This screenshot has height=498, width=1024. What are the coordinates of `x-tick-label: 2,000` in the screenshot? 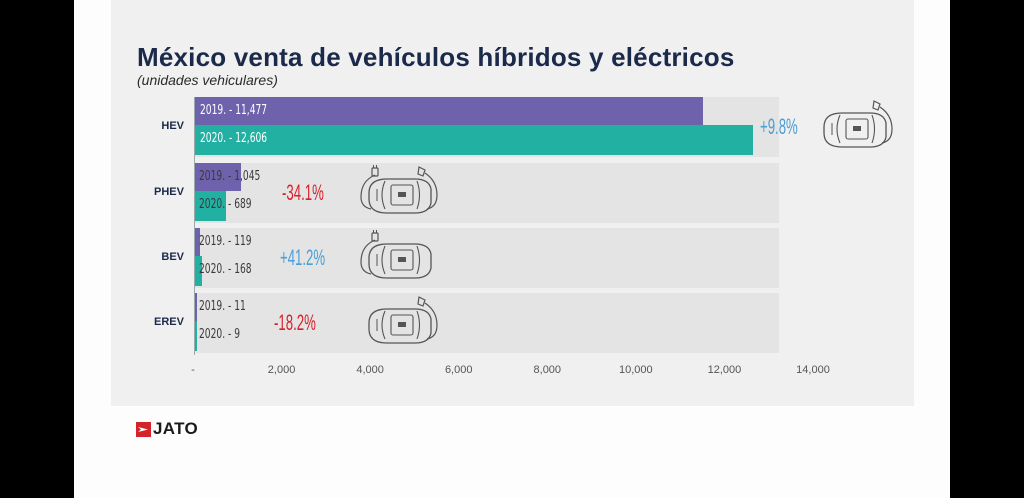 It's located at (281, 370).